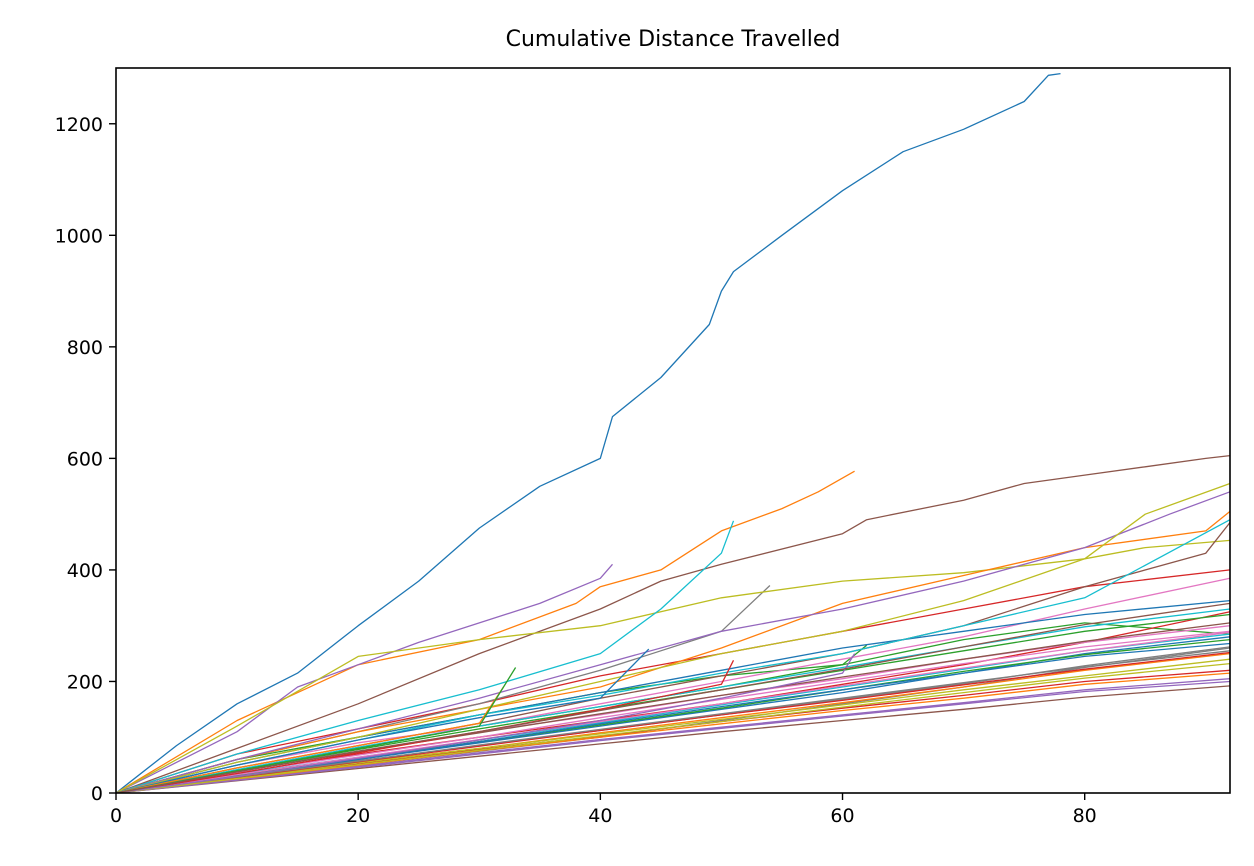  Describe the element at coordinates (673, 39) in the screenshot. I see `chart-title: Cumulative Distance Travelled` at that location.